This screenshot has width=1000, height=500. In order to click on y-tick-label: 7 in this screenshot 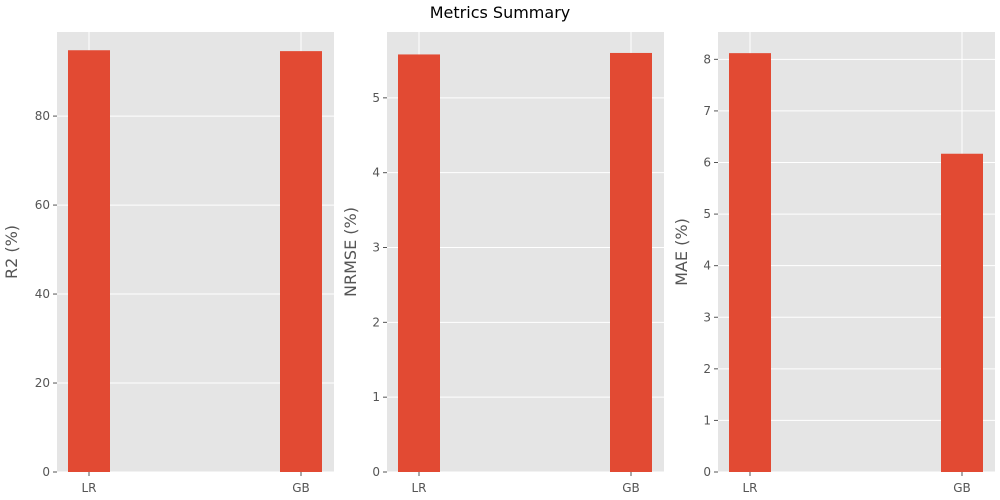, I will do `click(707, 111)`.